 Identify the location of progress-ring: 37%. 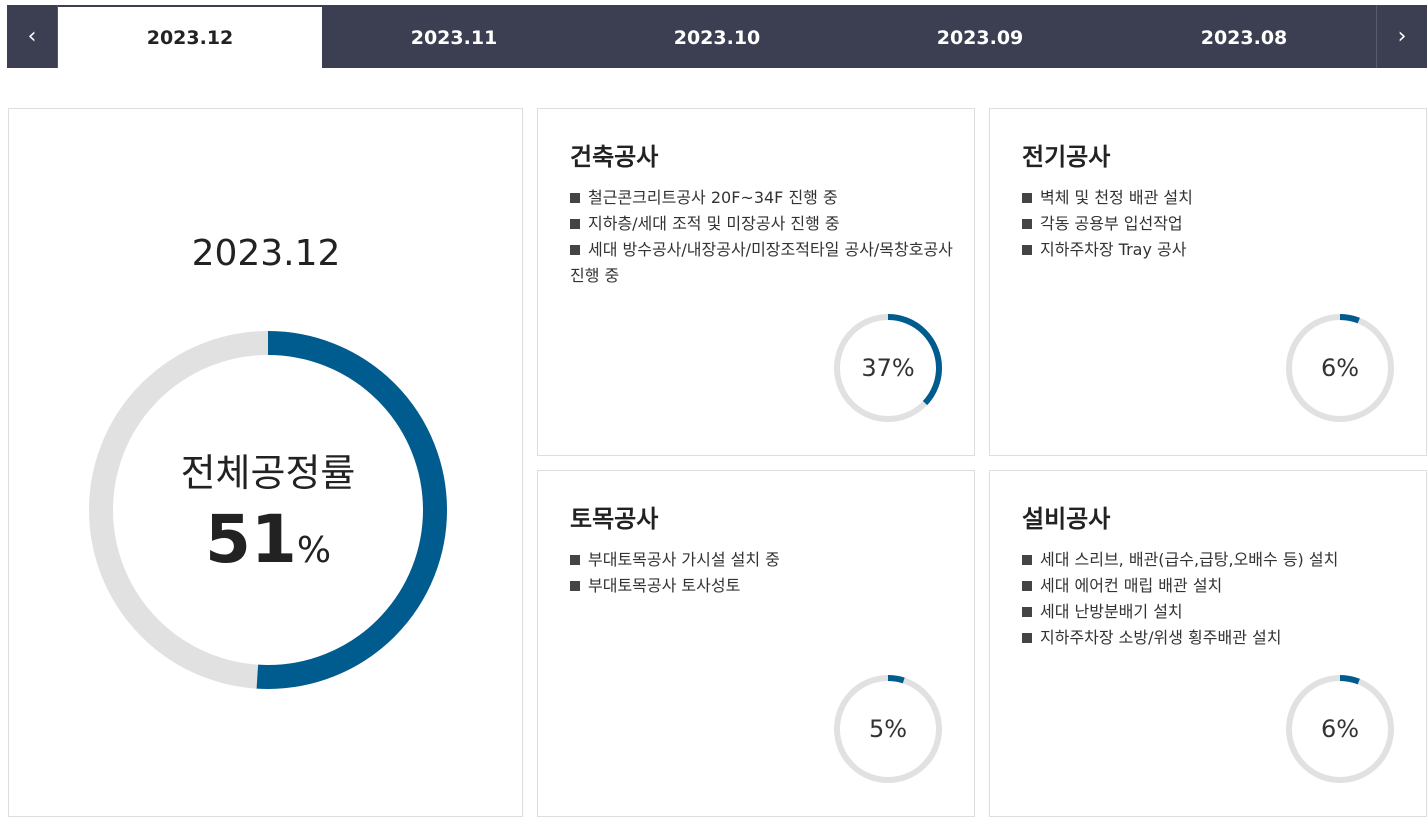
(888, 368).